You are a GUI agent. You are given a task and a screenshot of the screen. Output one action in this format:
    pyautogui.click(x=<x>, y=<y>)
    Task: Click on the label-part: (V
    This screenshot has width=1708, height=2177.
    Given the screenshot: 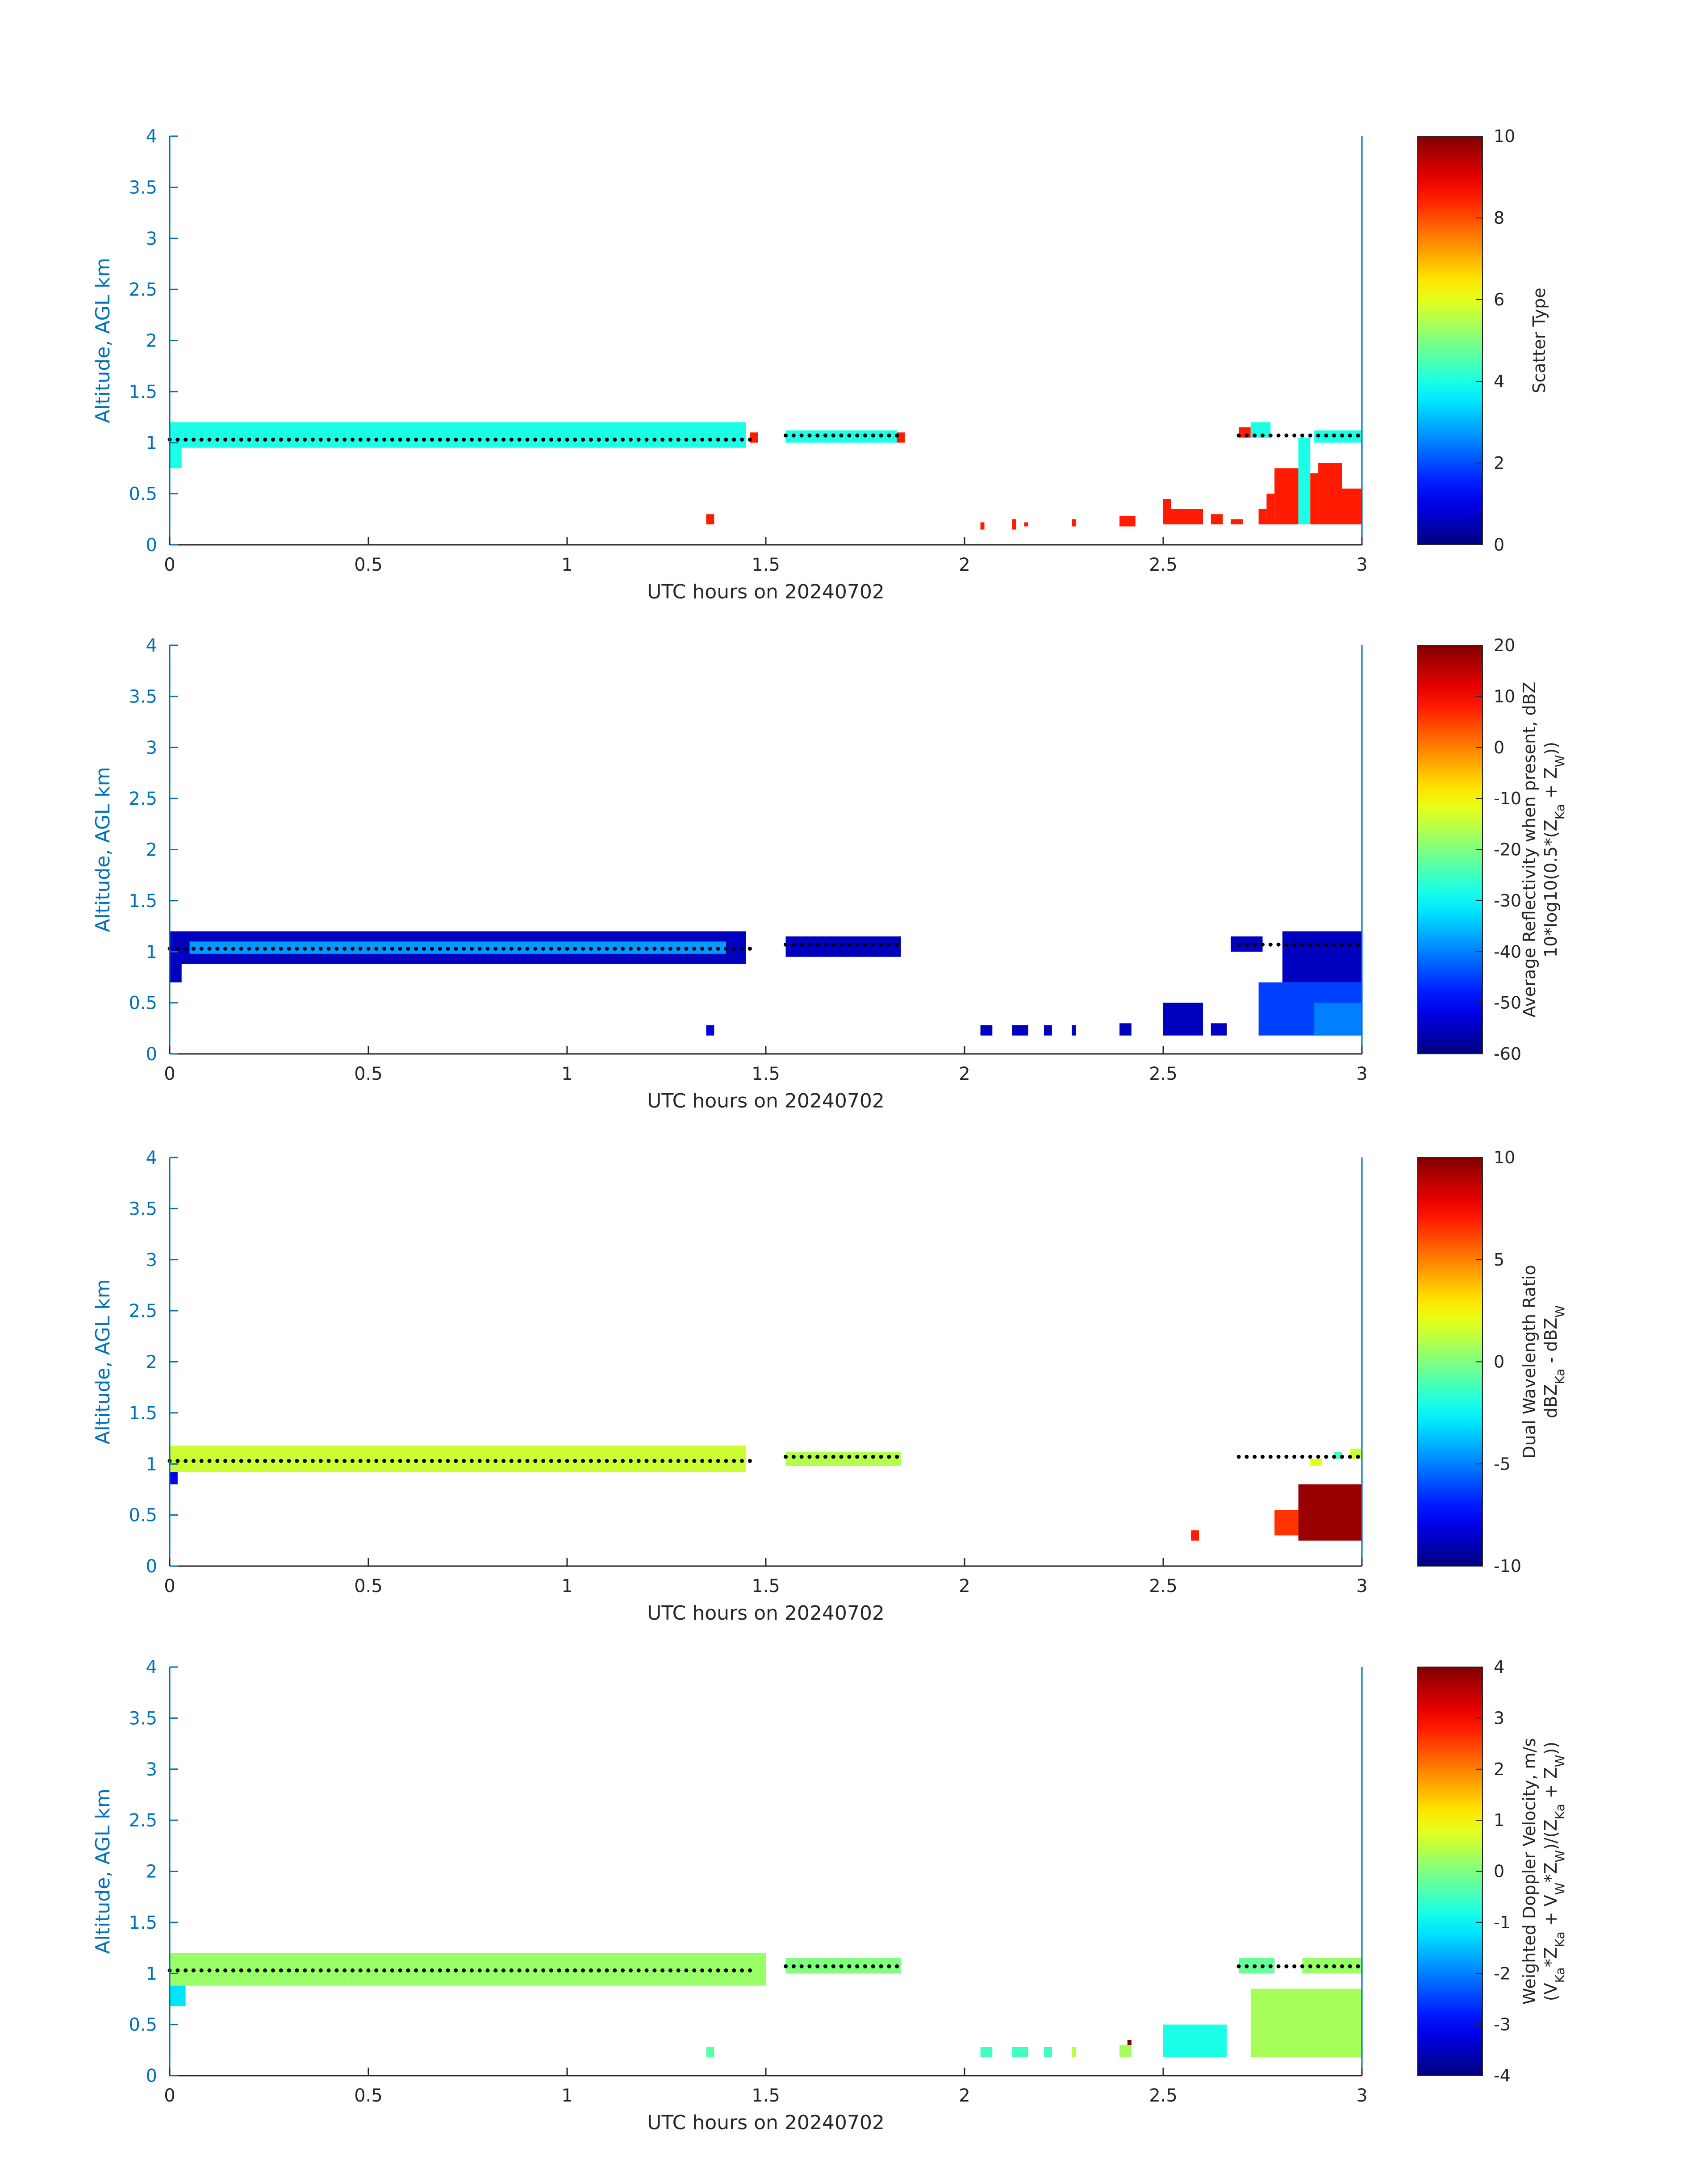 What is the action you would take?
    pyautogui.click(x=1551, y=1992)
    